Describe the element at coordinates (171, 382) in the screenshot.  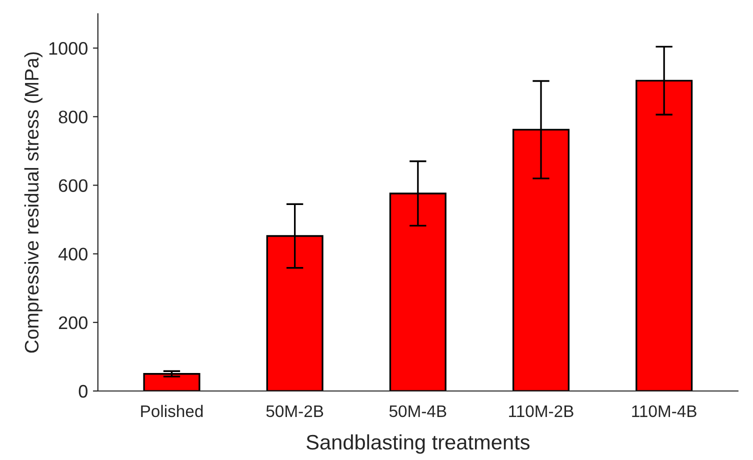
I see `bar` at that location.